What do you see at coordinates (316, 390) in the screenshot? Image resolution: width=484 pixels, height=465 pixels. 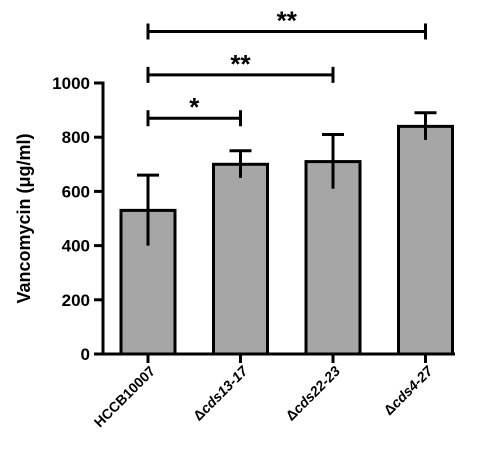 I see `category-name: cds22-23` at bounding box center [316, 390].